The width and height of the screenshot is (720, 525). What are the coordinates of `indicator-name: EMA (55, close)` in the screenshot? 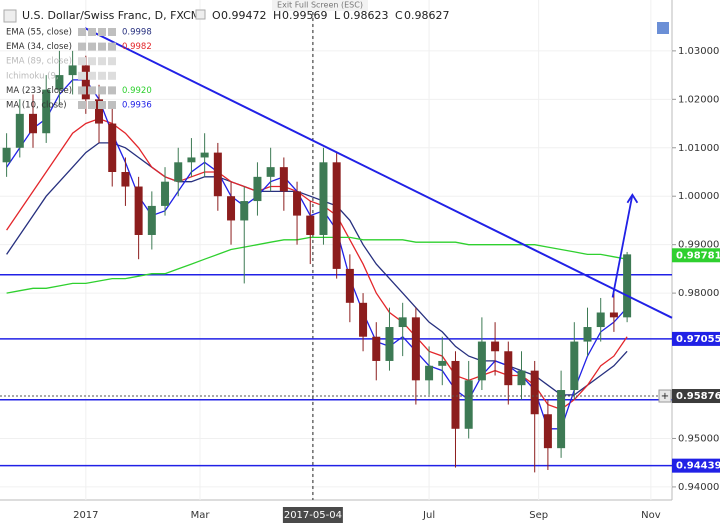 It's located at (39, 33).